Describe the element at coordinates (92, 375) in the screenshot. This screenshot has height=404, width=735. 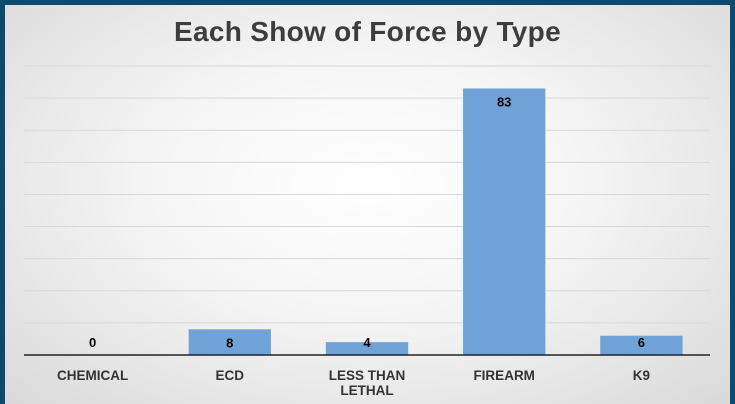
I see `x-tick-label: CHEMICAL` at that location.